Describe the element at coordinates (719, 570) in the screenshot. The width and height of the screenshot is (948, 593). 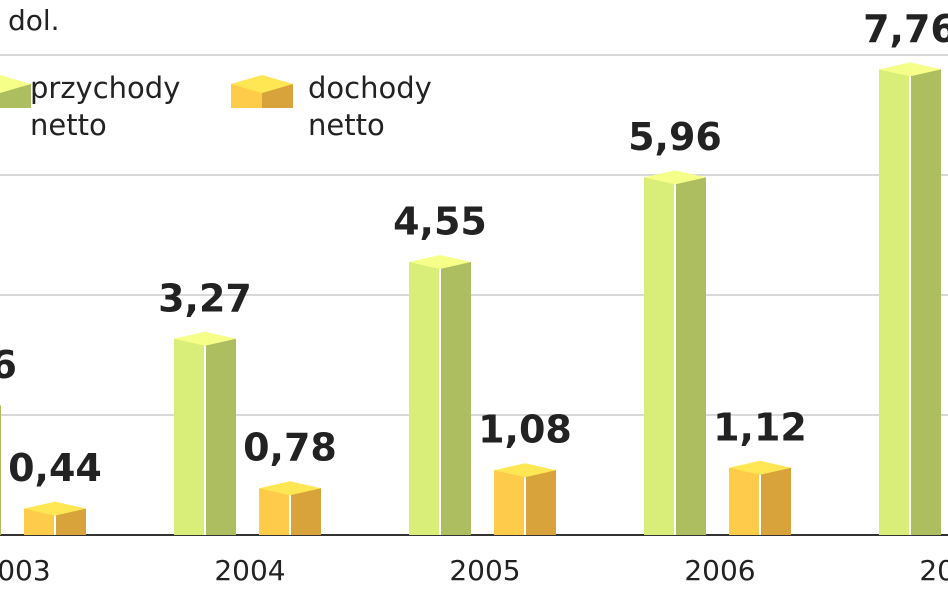
I see `x-tick-label: 2006` at that location.